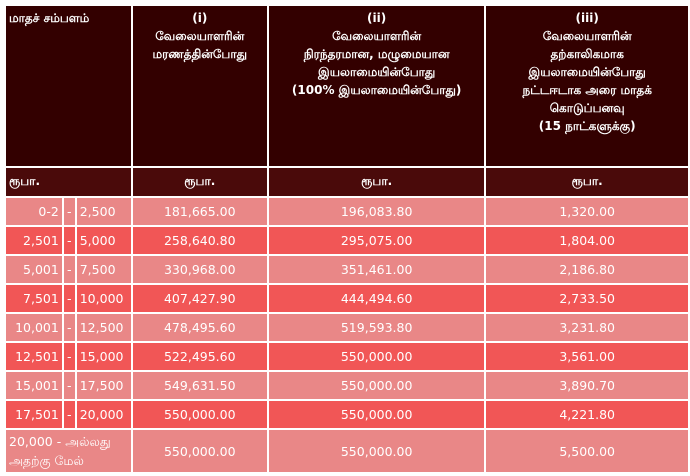 Image resolution: width=690 pixels, height=476 pixels. Describe the element at coordinates (376, 90) in the screenshot. I see `header-permanent-line4: (100% இயலாமையின்போது)` at that location.